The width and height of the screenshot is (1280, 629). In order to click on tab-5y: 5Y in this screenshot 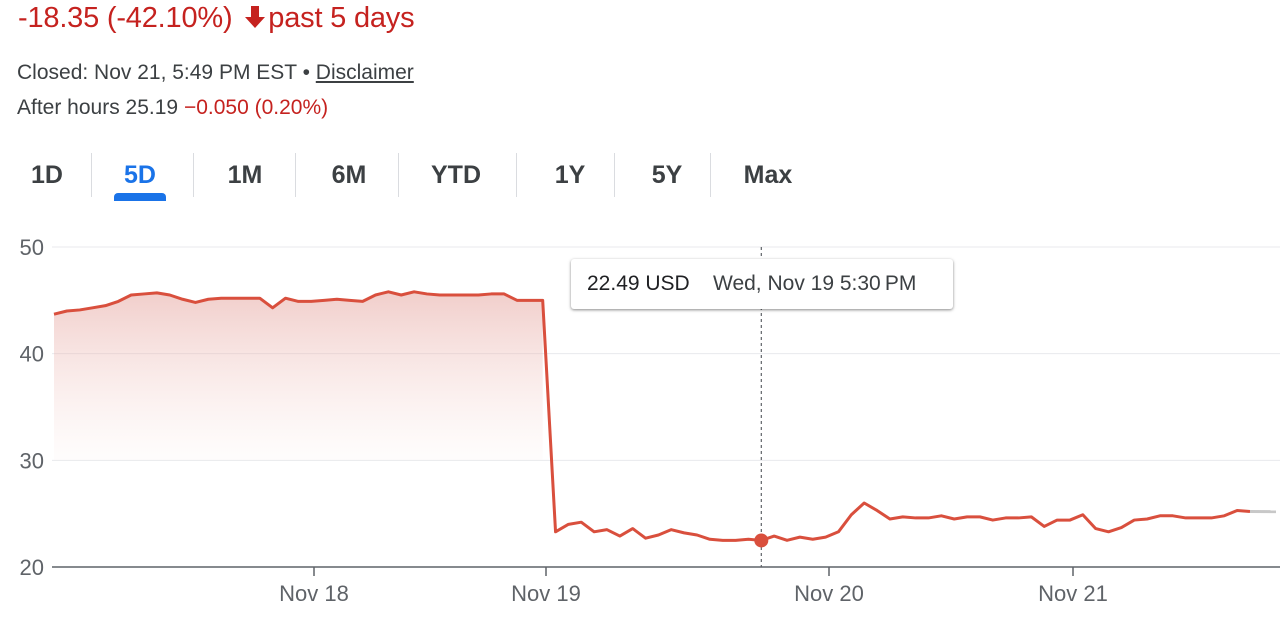, I will do `click(667, 175)`.